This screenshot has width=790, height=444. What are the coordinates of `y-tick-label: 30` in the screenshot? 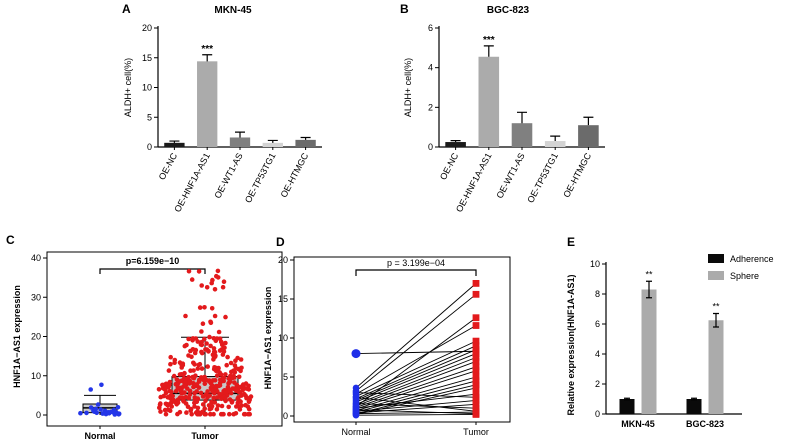 It's located at (36, 297).